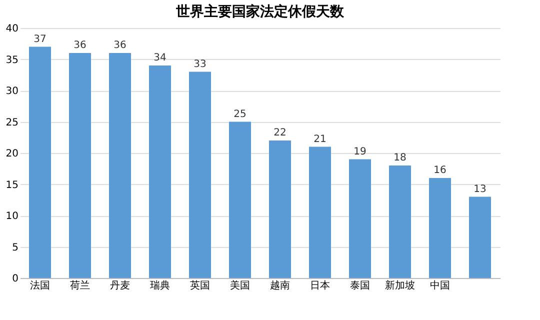 The image size is (540, 320). What do you see at coordinates (80, 286) in the screenshot?
I see `x-tick-label: 荷兰` at bounding box center [80, 286].